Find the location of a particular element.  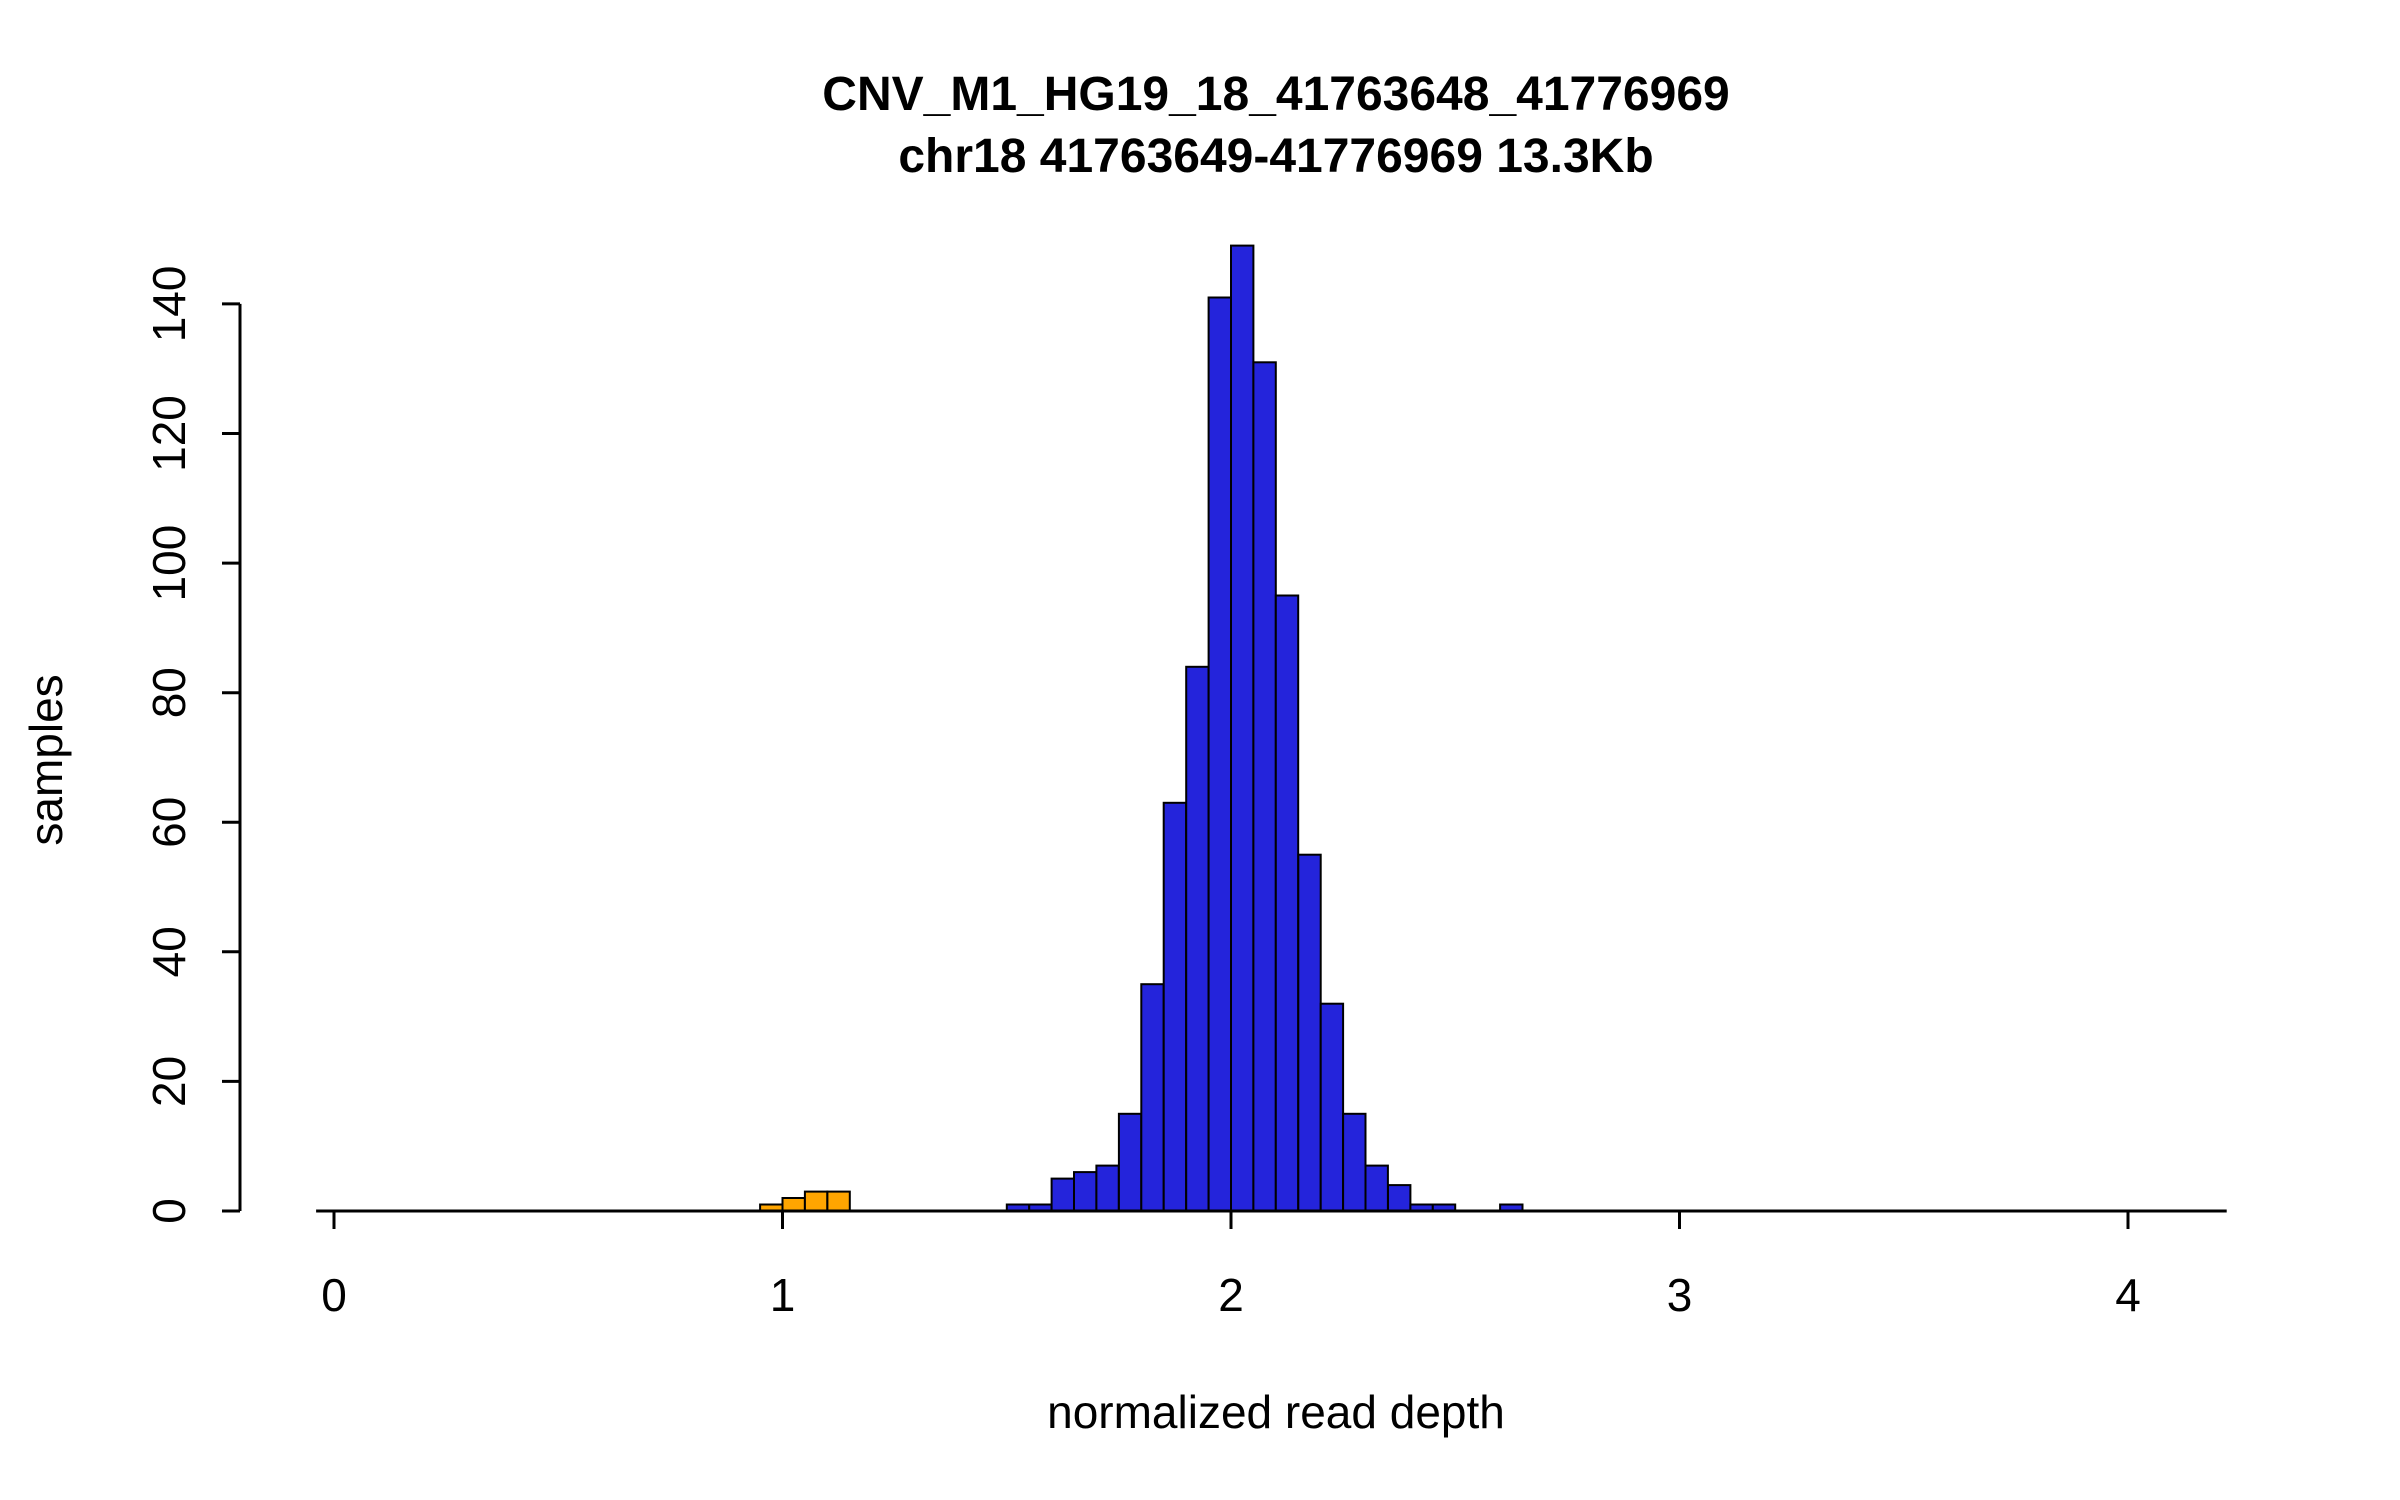

y-tick-label: 60 is located at coordinates (169, 822).